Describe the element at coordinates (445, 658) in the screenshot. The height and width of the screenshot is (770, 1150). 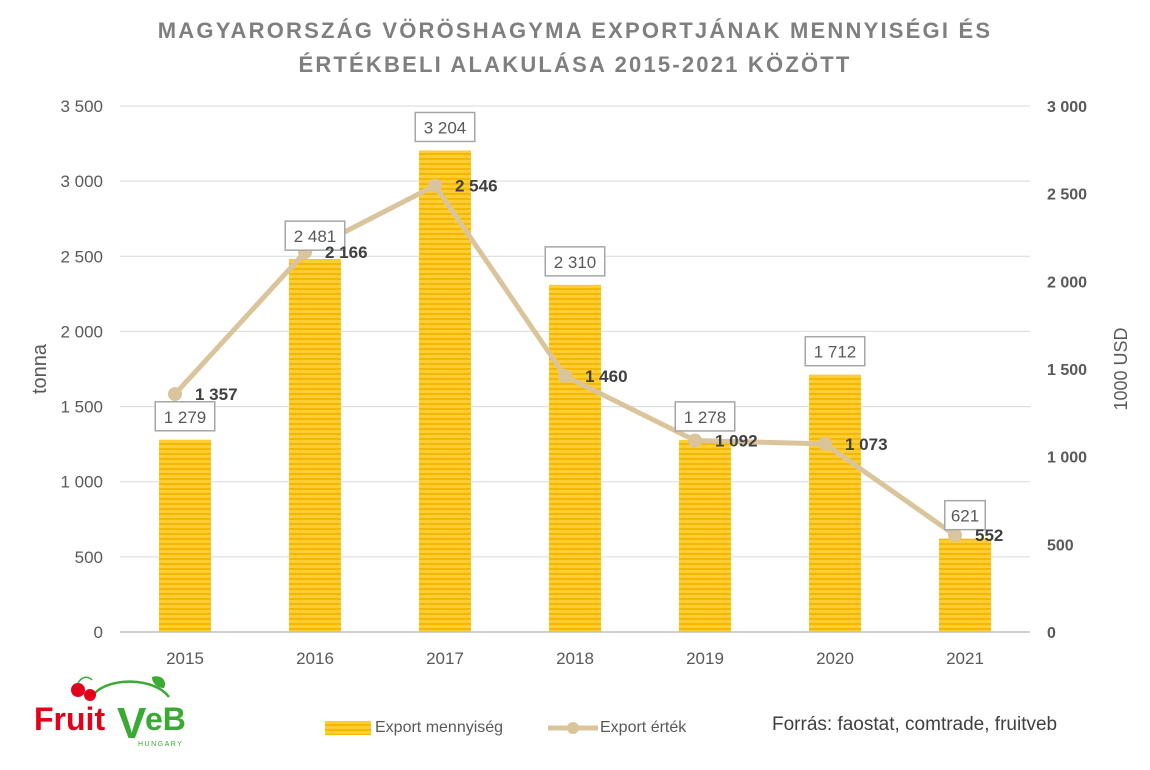
I see `x-tick-label: 2017` at that location.